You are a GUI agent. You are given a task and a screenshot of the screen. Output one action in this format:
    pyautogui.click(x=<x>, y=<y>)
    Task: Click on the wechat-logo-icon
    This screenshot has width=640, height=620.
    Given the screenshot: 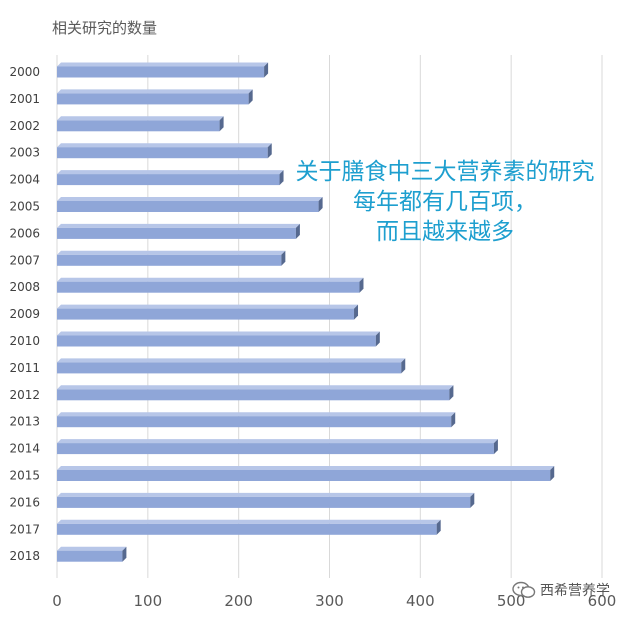 What is the action you would take?
    pyautogui.click(x=524, y=589)
    